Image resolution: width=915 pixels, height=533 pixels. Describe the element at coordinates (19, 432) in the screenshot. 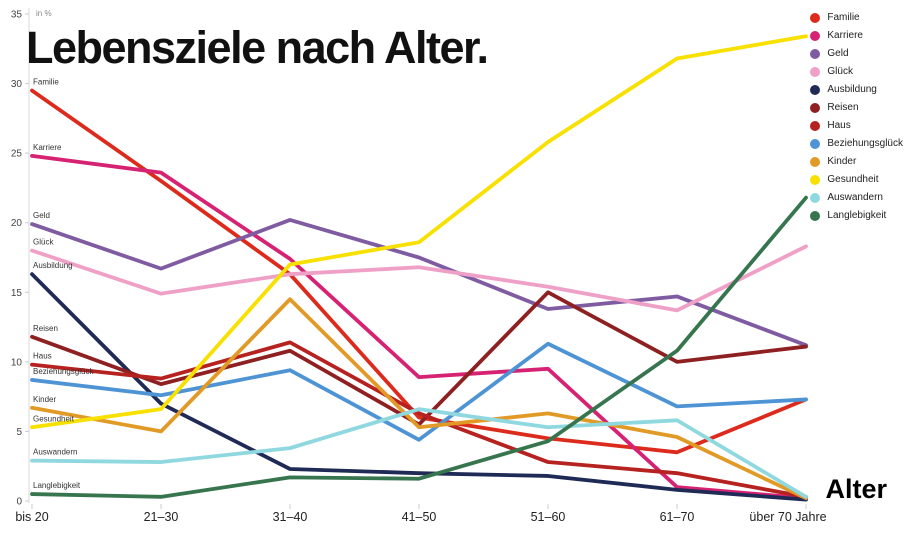

I see `y-tick-label: 5` at that location.